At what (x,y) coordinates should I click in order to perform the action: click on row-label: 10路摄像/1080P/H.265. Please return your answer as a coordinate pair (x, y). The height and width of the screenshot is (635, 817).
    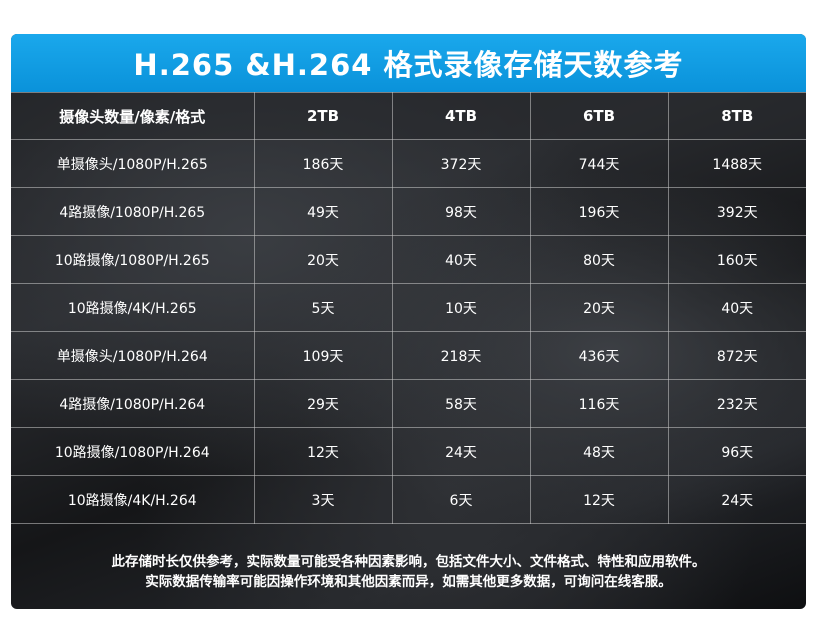
    Looking at the image, I should click on (133, 259).